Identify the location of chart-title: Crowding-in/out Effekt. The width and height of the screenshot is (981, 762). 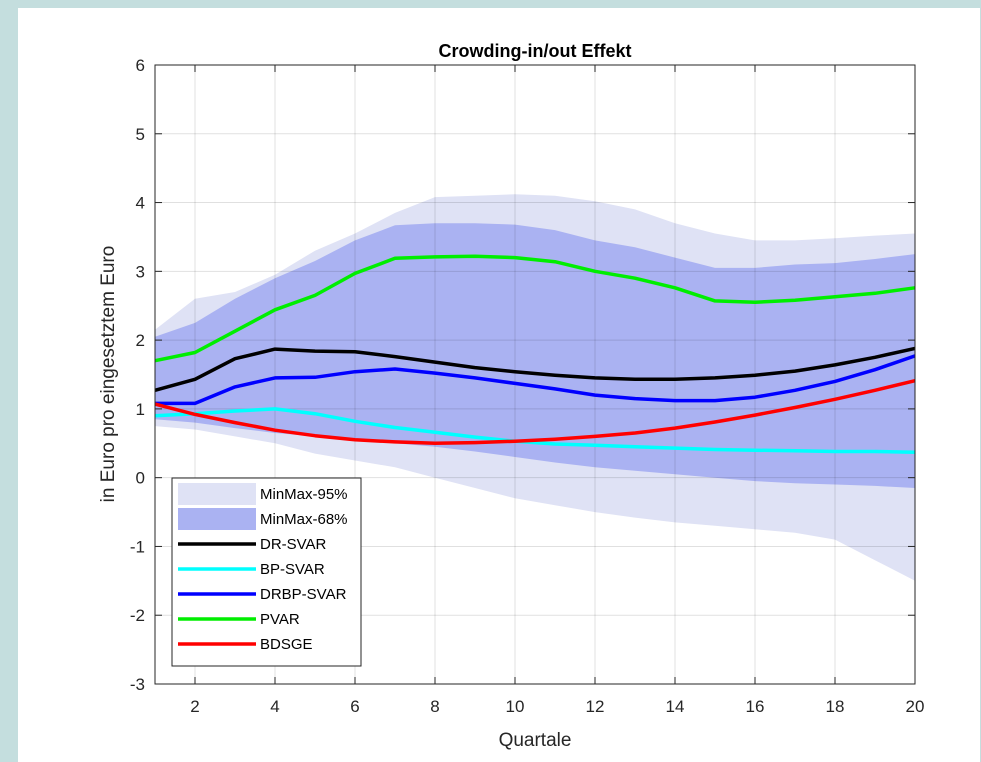
(535, 51).